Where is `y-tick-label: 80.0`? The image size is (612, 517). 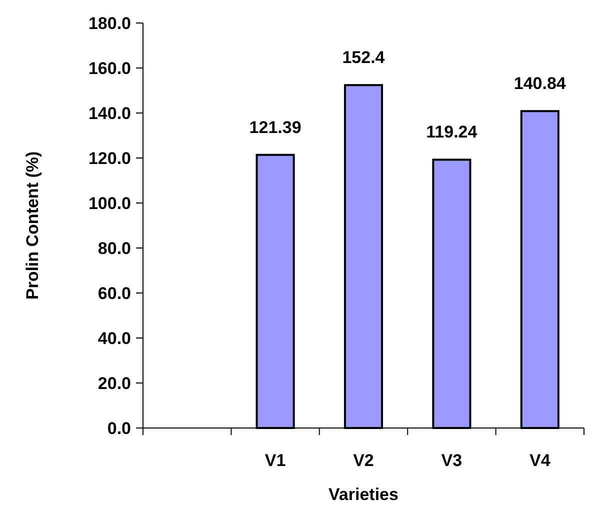
y-tick-label: 80.0 is located at coordinates (114, 248).